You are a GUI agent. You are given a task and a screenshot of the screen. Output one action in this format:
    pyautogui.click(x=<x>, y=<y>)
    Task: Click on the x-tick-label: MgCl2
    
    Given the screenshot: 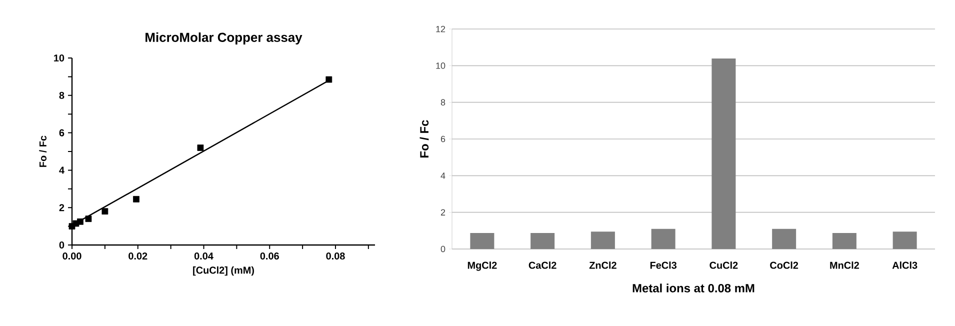 What is the action you would take?
    pyautogui.click(x=482, y=266)
    